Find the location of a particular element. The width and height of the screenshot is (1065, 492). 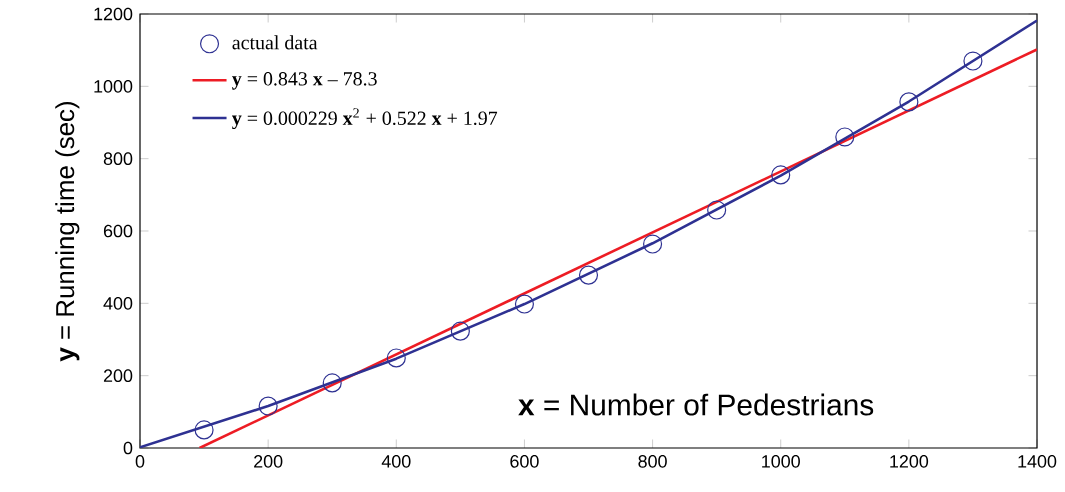

y-tick-label: 200 is located at coordinates (118, 376).